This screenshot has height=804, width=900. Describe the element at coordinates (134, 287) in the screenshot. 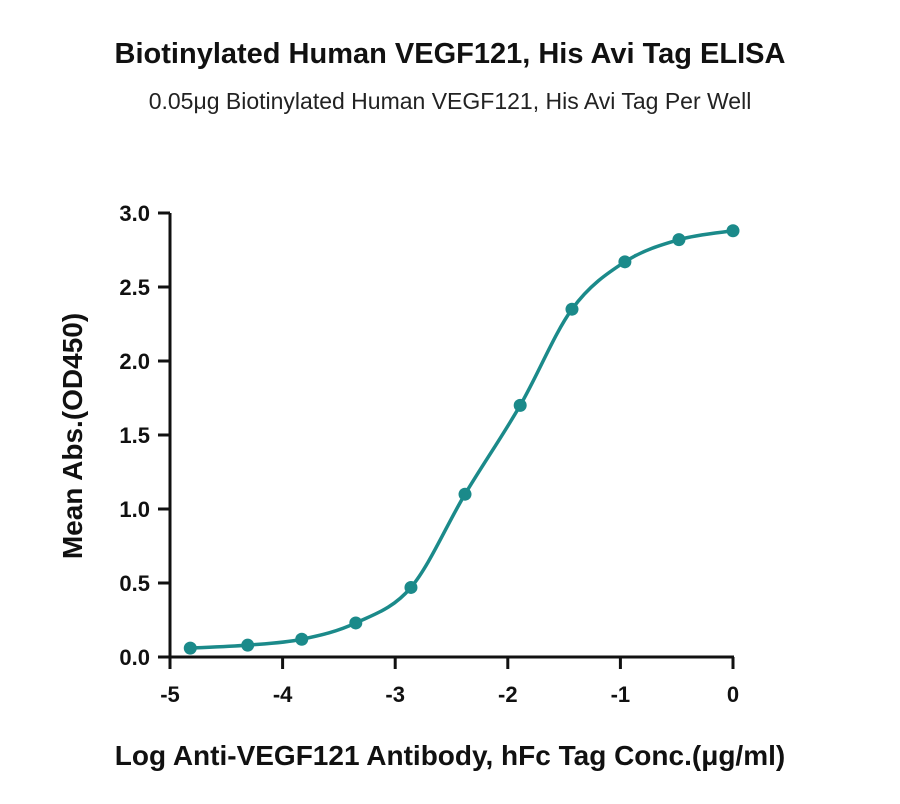

I see `y-tick-label: 2.5` at that location.